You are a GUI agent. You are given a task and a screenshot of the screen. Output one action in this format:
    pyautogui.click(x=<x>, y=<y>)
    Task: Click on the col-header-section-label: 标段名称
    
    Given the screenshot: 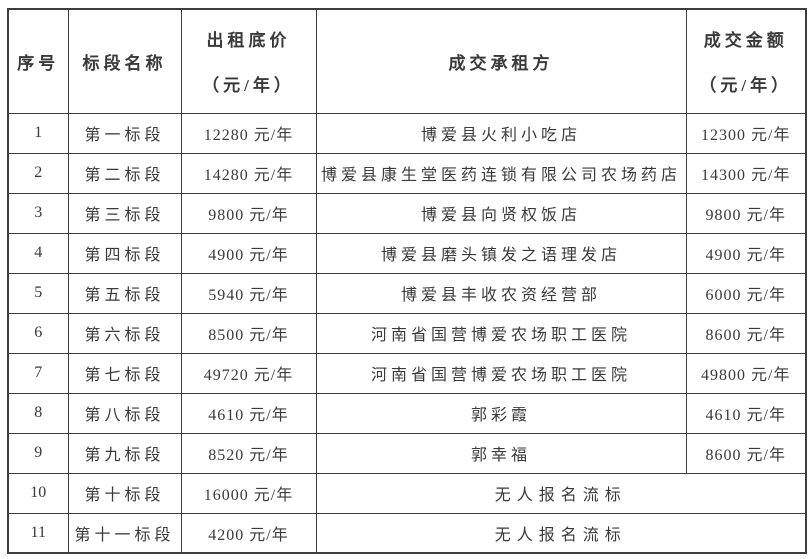 What is the action you would take?
    pyautogui.click(x=124, y=63)
    